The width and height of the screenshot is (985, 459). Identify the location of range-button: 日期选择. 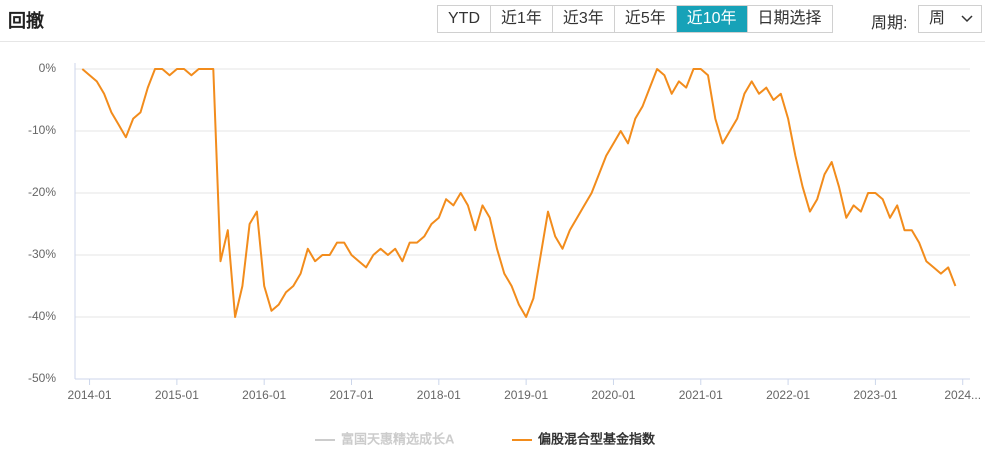
(789, 19).